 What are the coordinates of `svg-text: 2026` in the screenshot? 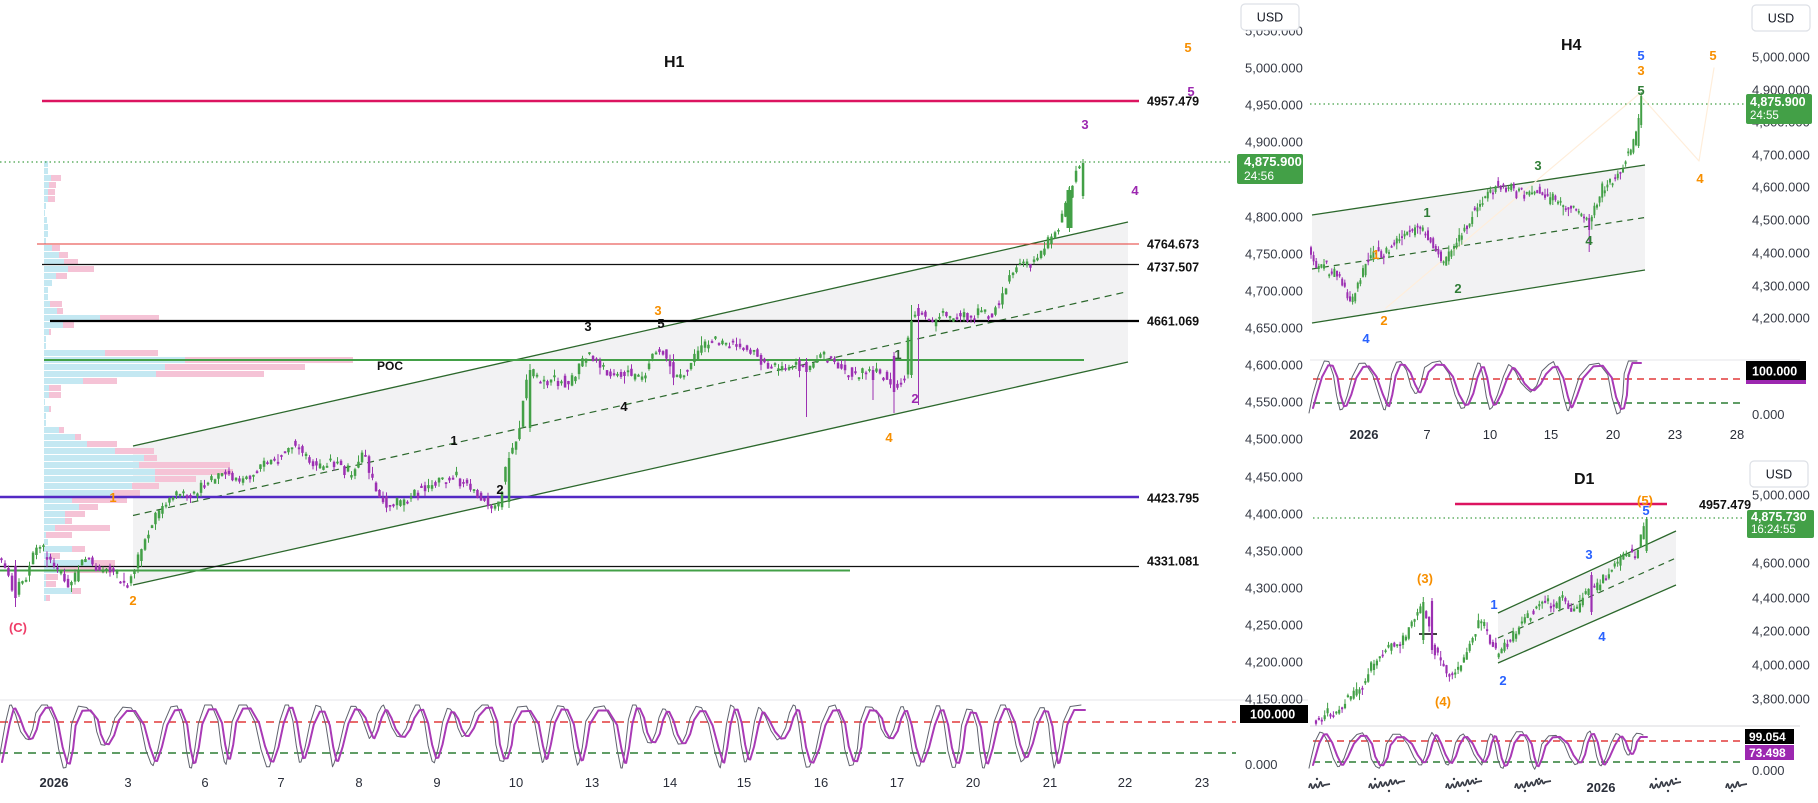 It's located at (1364, 434).